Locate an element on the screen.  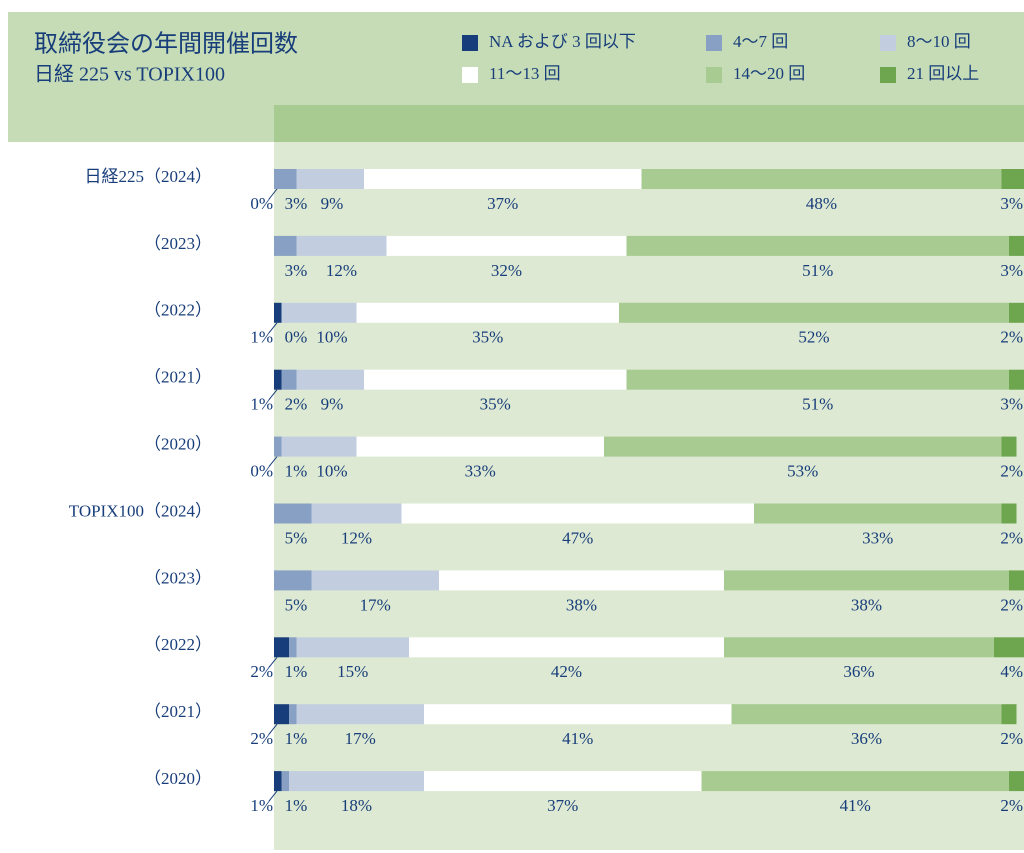
value-label: 52% is located at coordinates (813, 337).